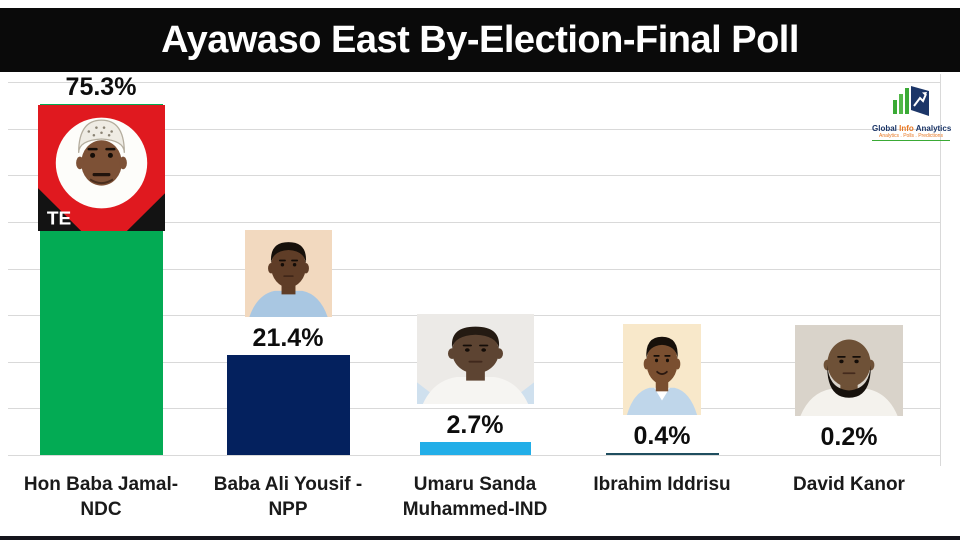  What do you see at coordinates (662, 436) in the screenshot?
I see `percent-label-4: 0.4%` at bounding box center [662, 436].